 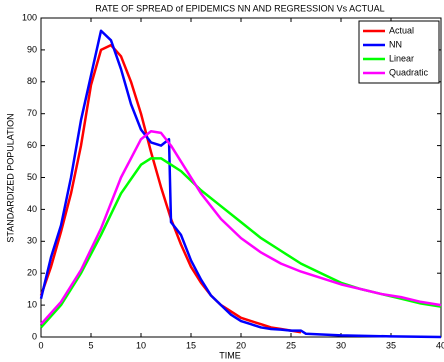 I want to click on y-tick-label: 100, so click(x=29, y=17).